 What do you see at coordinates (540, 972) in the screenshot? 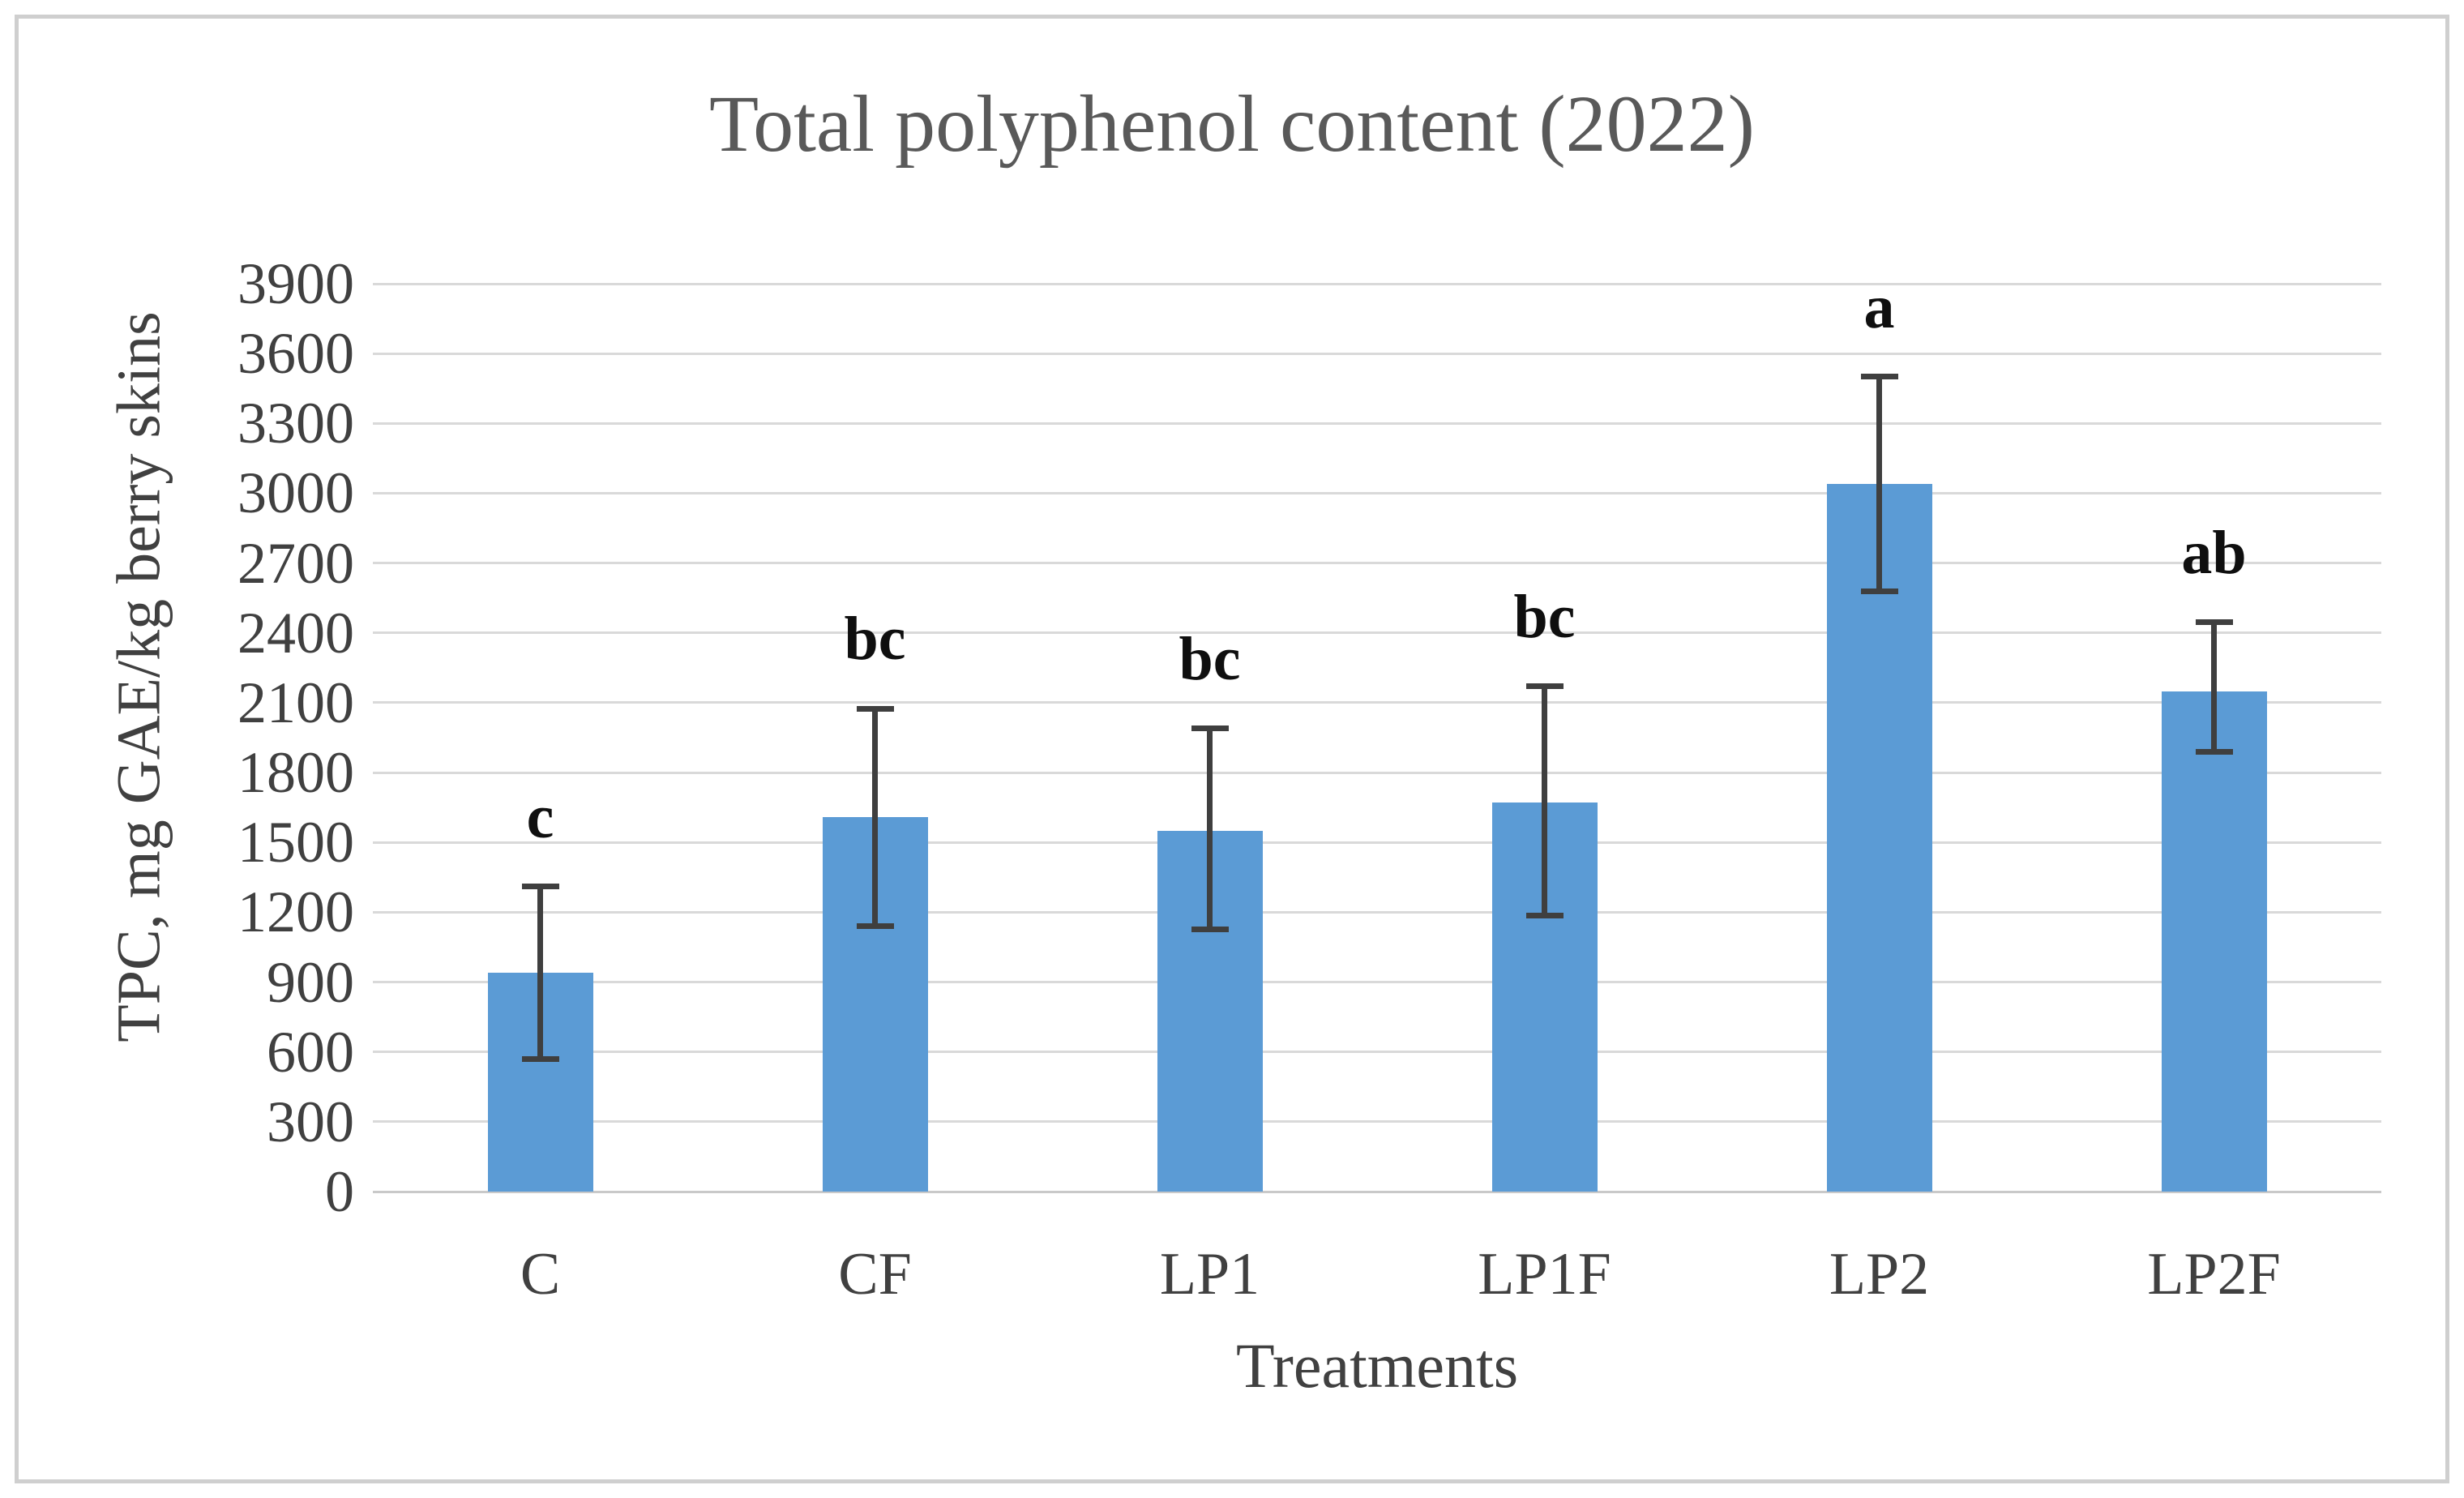
I see `error-bar-C` at bounding box center [540, 972].